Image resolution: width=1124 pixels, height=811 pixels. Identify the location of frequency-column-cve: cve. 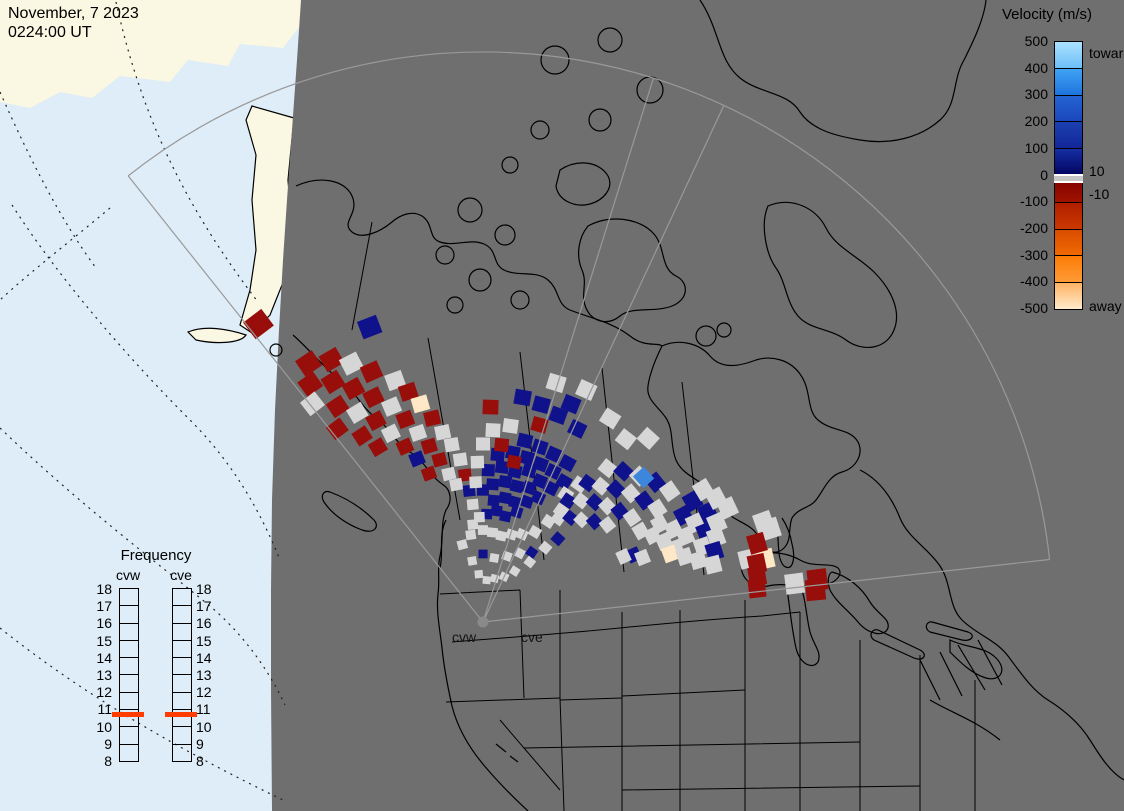
(181, 575).